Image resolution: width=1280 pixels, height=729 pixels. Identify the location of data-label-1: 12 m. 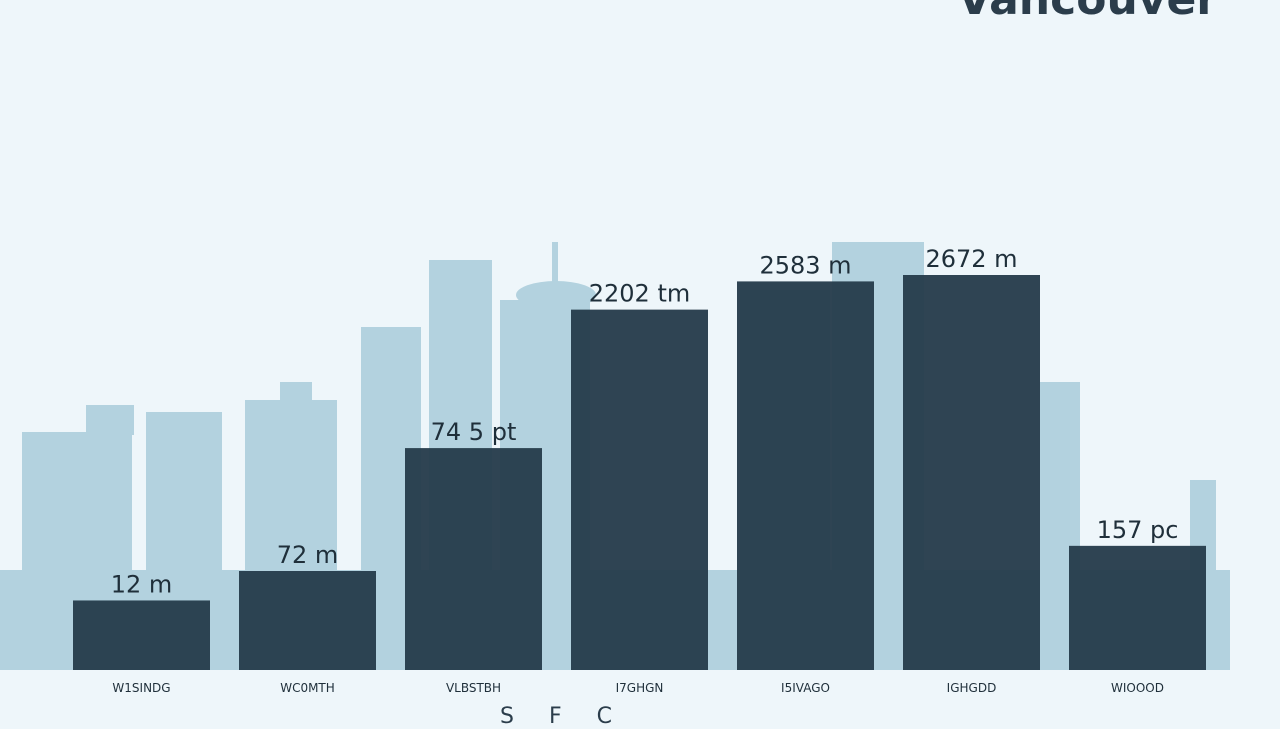
(142, 584).